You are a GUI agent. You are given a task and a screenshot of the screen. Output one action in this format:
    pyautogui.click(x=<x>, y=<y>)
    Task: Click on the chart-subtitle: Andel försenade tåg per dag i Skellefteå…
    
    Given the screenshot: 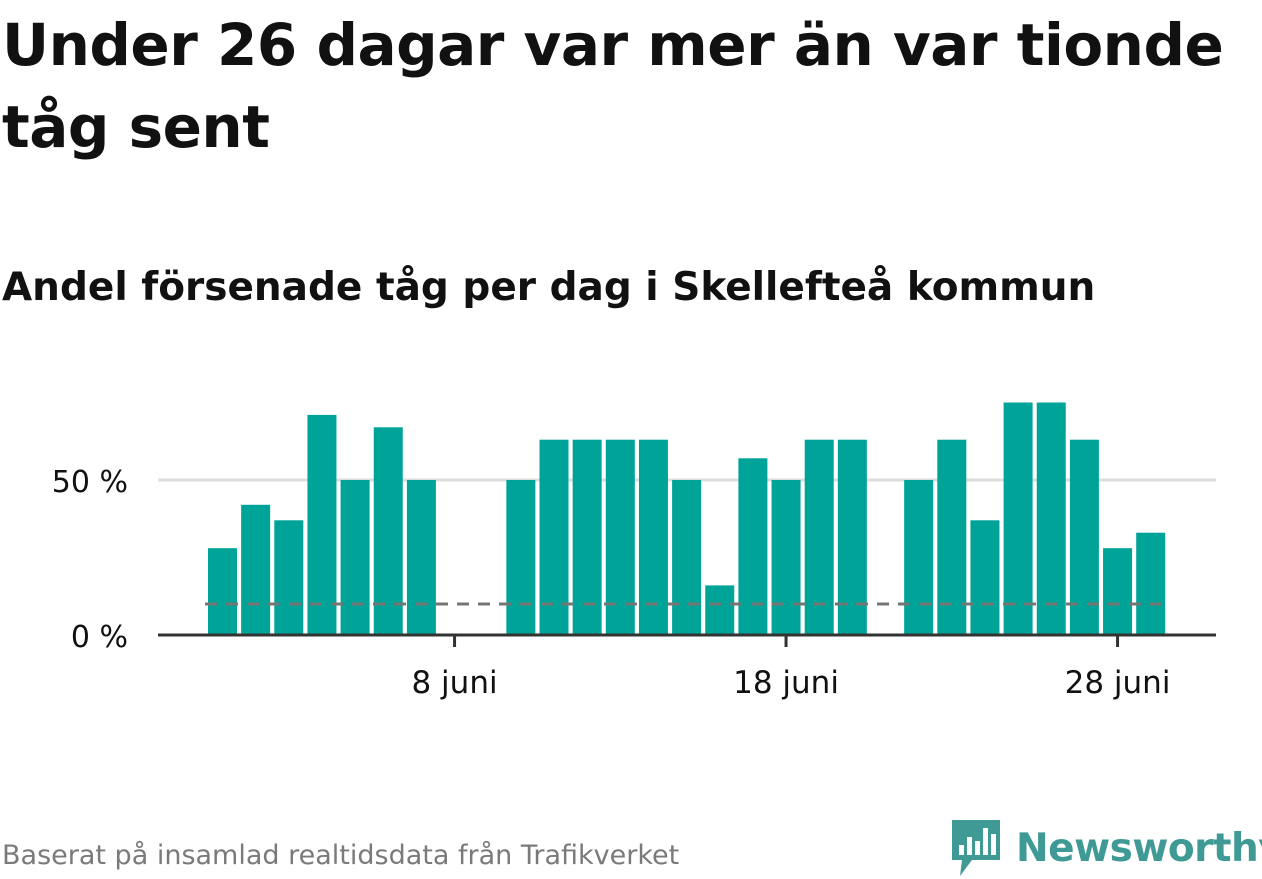 What is the action you would take?
    pyautogui.click(x=549, y=287)
    